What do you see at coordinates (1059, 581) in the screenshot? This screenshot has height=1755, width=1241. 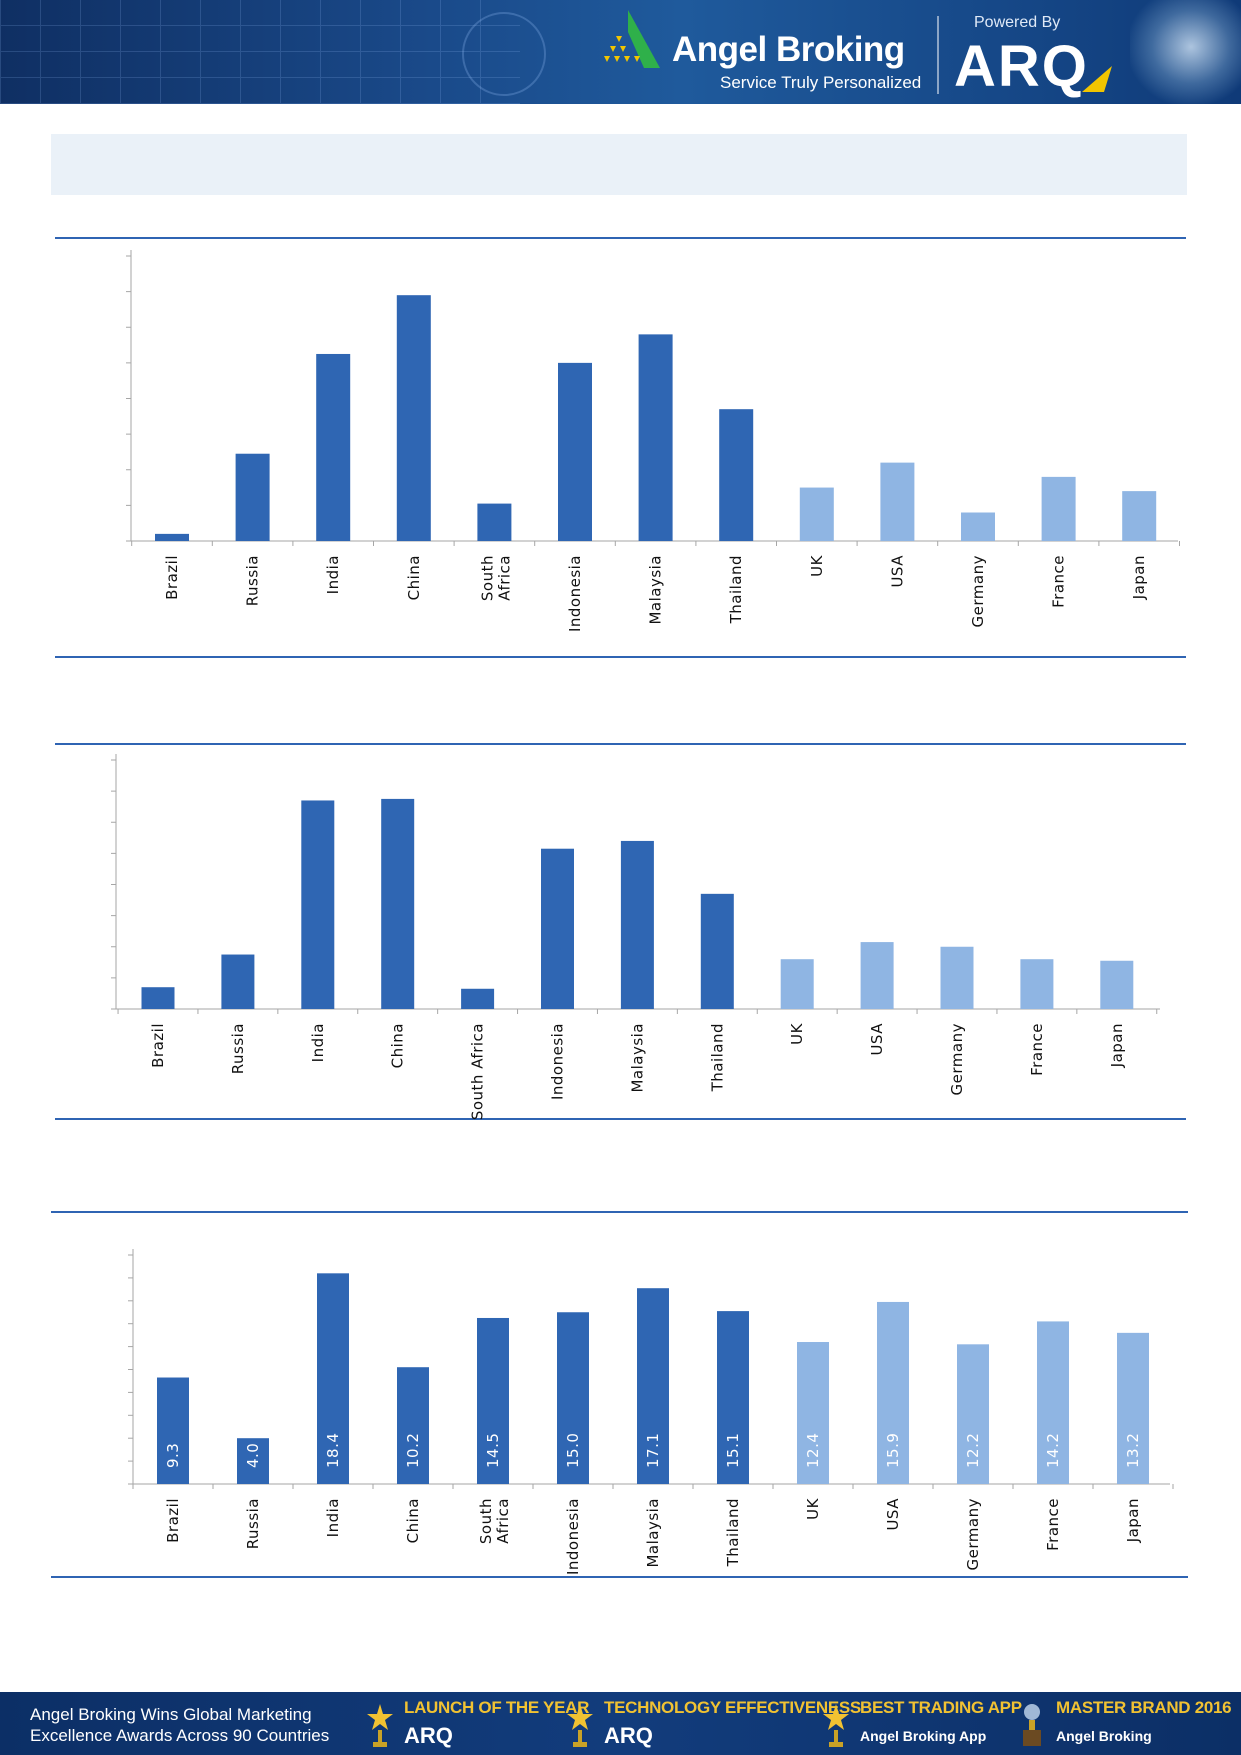 I see `x-tick-label: France` at bounding box center [1059, 581].